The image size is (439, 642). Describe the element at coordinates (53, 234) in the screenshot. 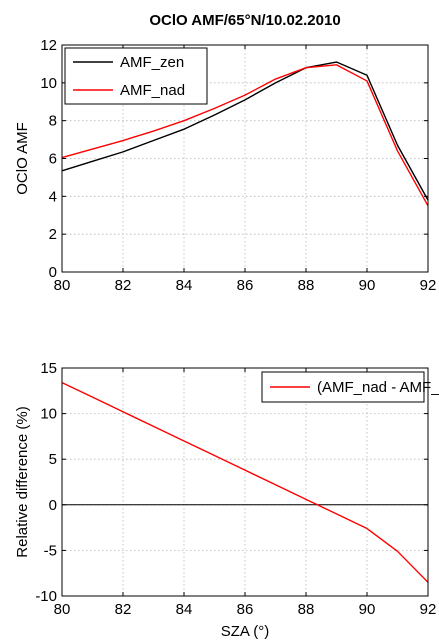

I see `y-tick-label: 2` at that location.